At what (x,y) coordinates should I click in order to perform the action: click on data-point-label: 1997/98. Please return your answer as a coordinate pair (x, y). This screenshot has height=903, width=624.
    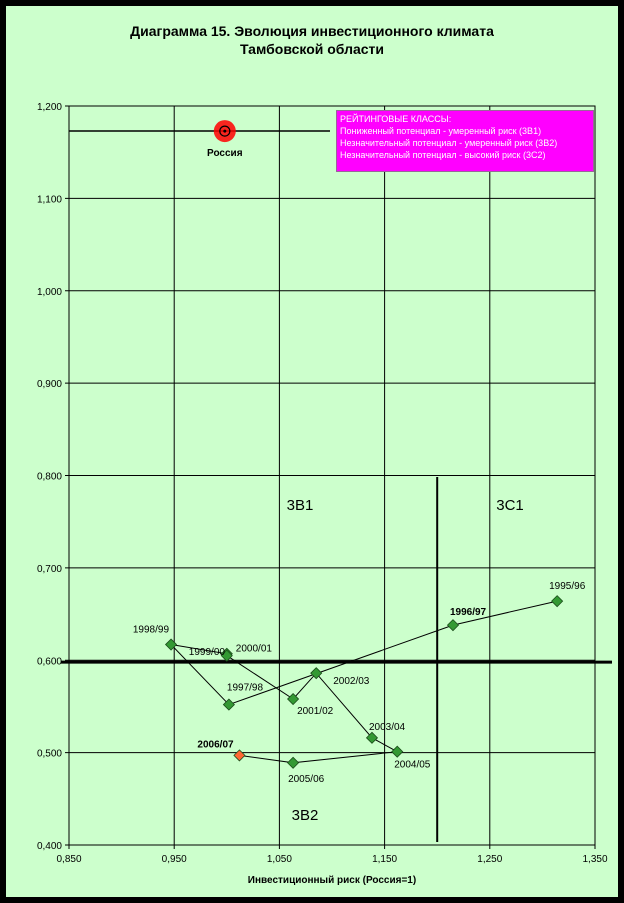
    Looking at the image, I should click on (245, 688).